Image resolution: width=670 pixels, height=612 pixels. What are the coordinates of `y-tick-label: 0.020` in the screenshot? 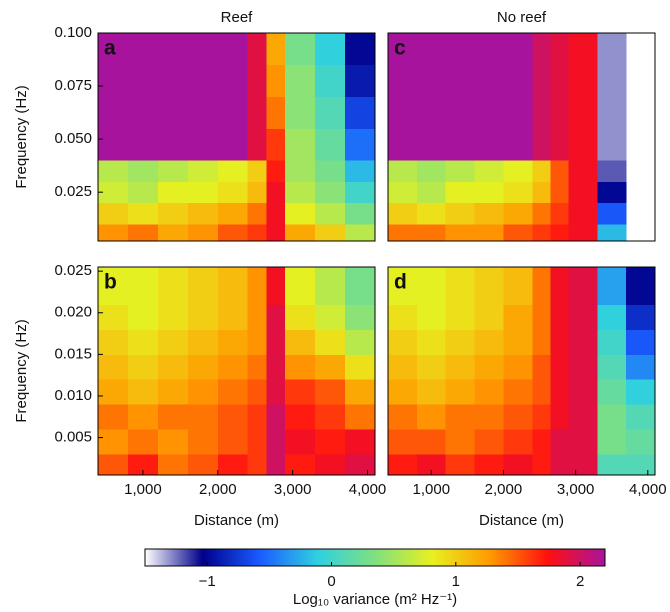 It's located at (73, 312).